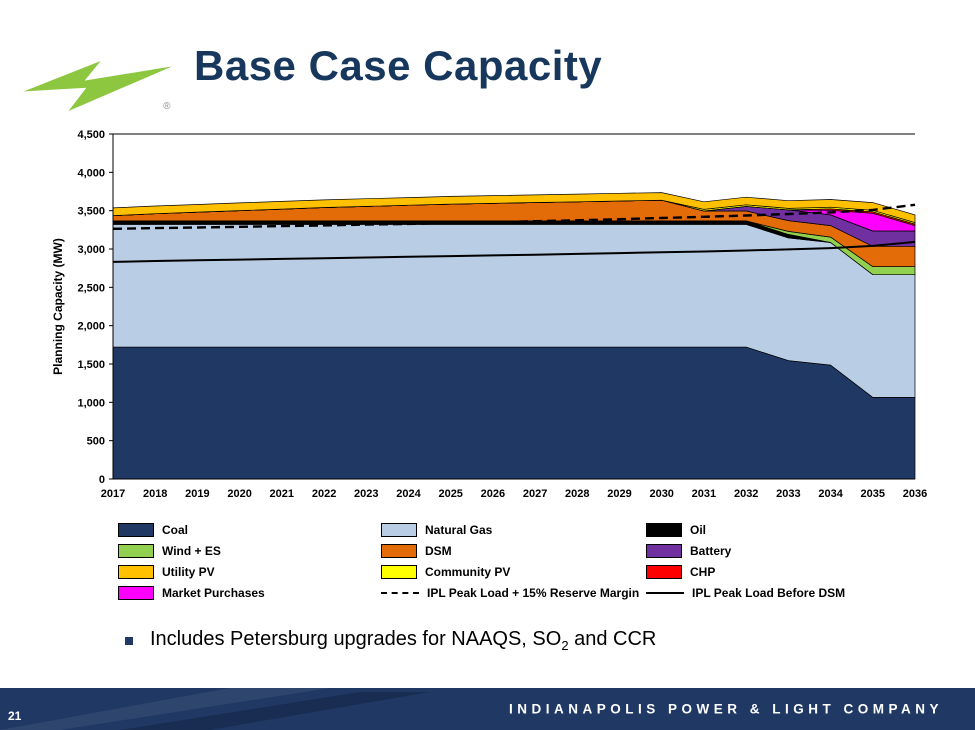 This screenshot has width=975, height=730. Describe the element at coordinates (102, 480) in the screenshot. I see `y-tick-label: 0` at that location.